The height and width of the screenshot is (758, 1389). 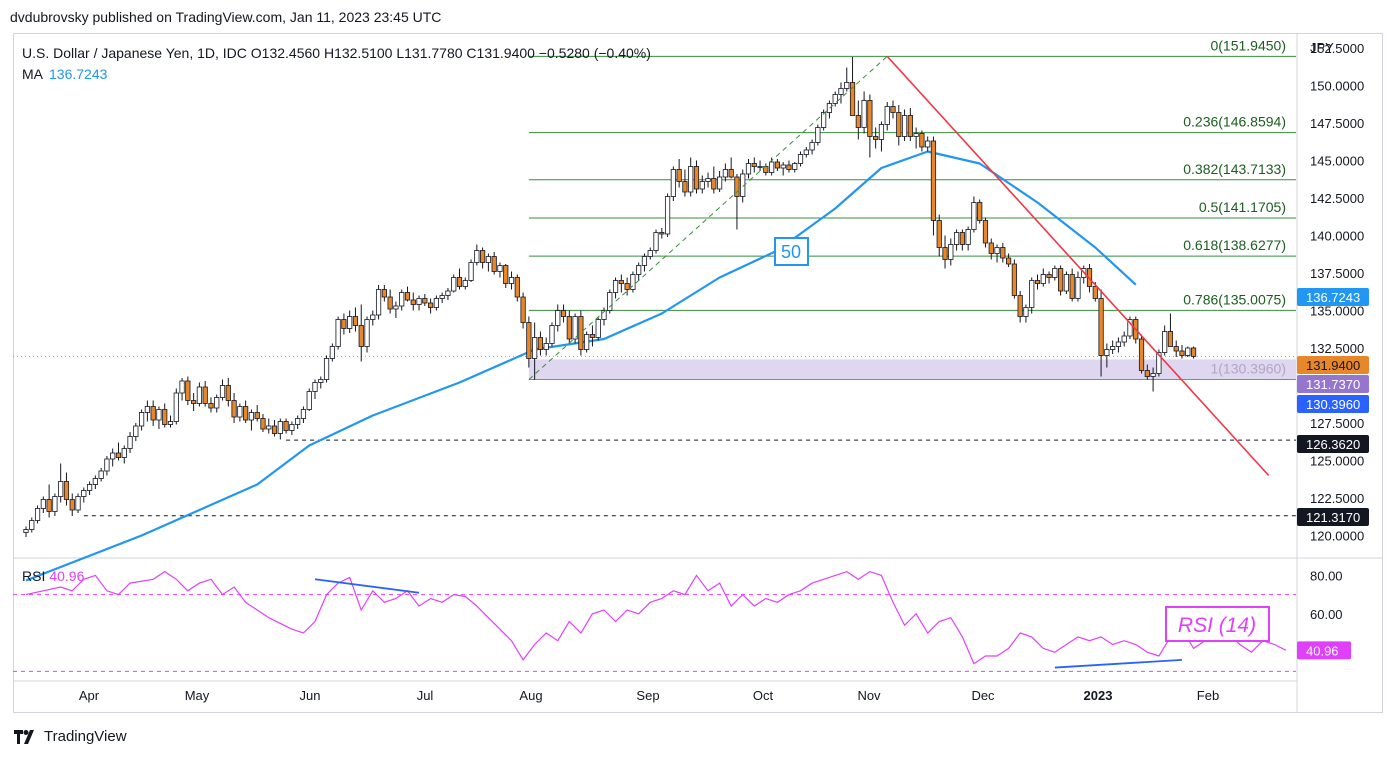 I want to click on price-tick-label: 152.5000, so click(x=1337, y=48).